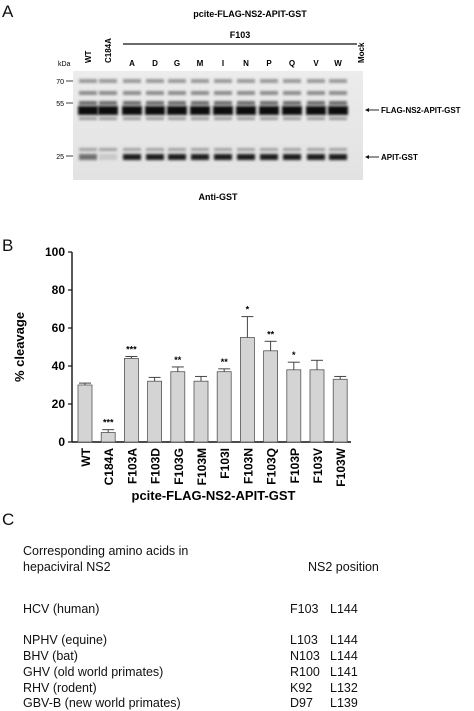 This screenshot has height=711, width=474. I want to click on y-tick-label: 20, so click(59, 404).